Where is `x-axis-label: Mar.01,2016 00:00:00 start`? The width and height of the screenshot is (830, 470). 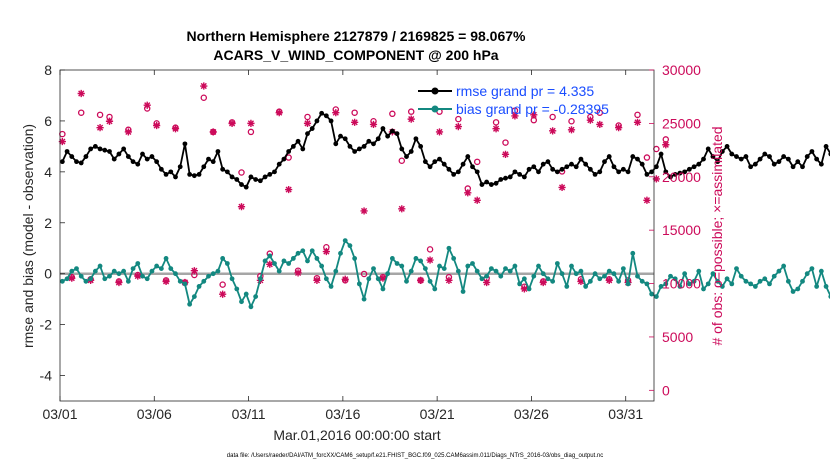 x-axis-label: Mar.01,2016 00:00:00 start is located at coordinates (356, 435).